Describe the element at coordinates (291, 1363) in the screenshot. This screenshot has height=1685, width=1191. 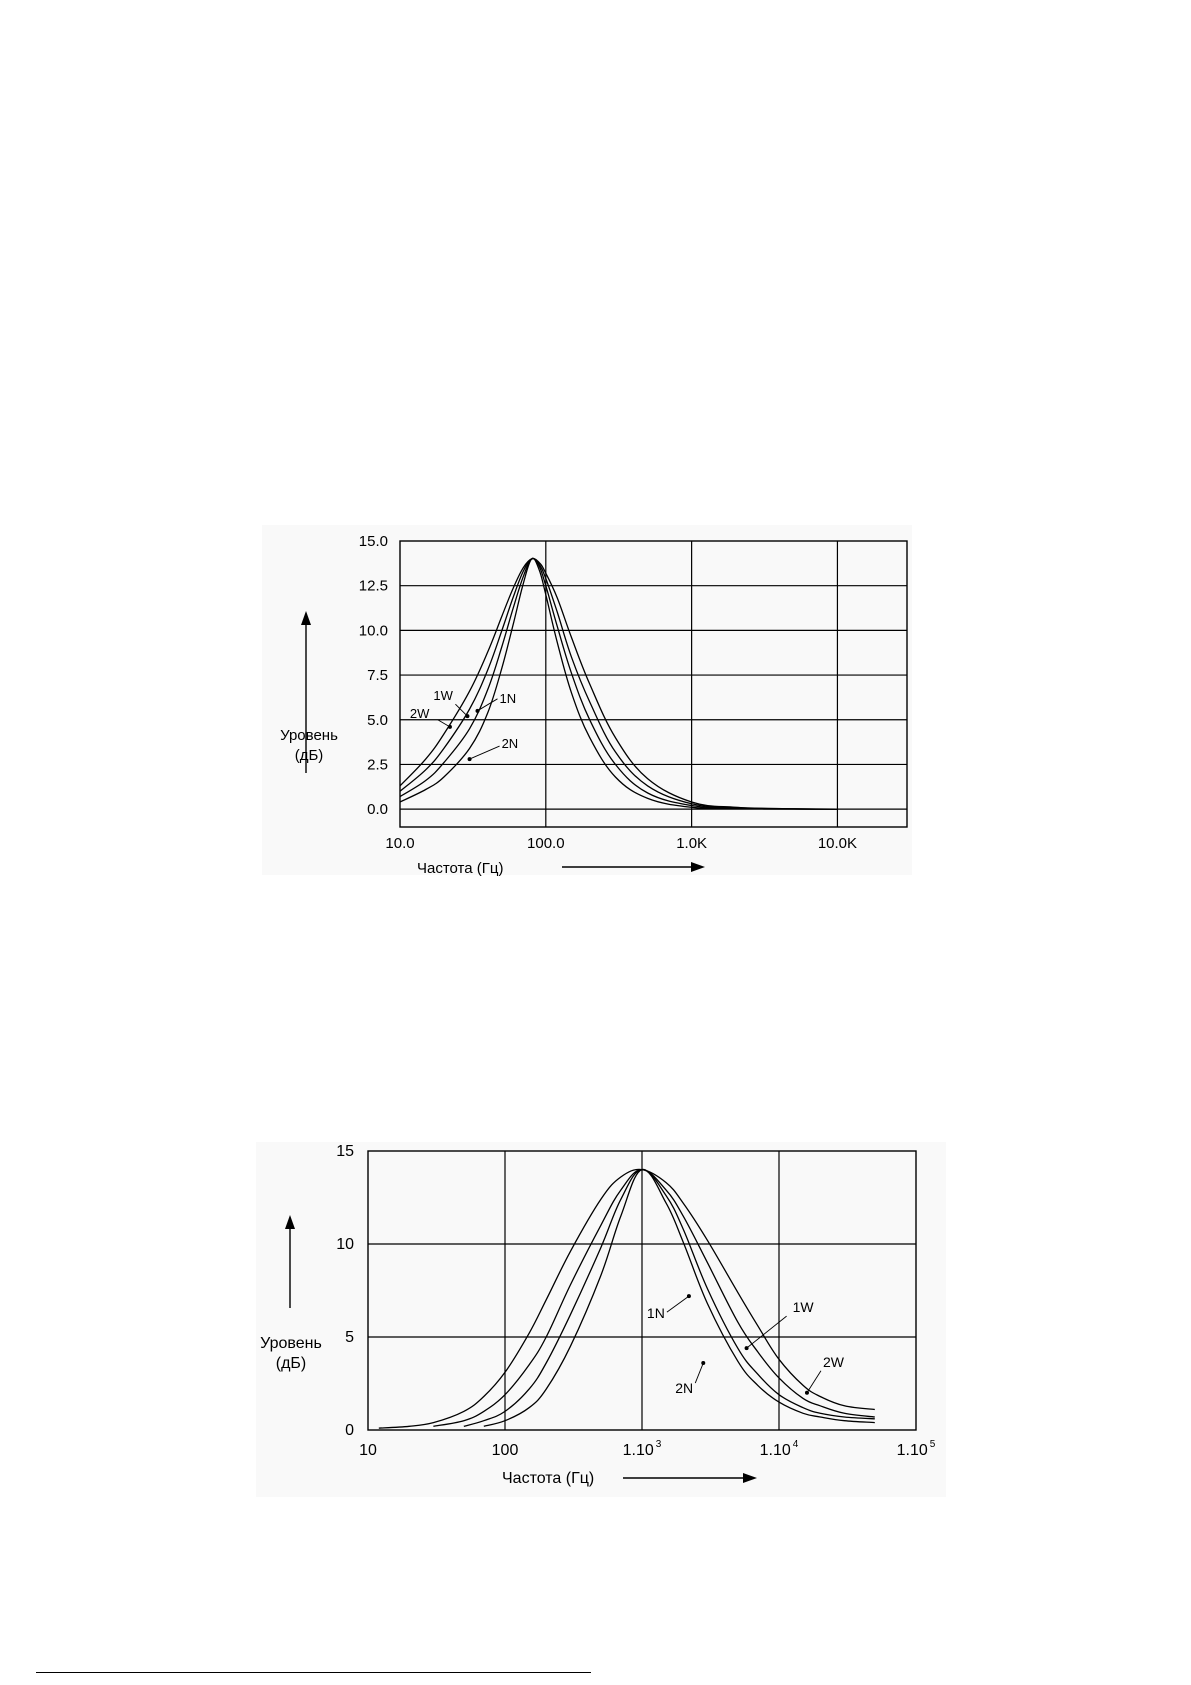
I see `chart2-y-axis-label-line2: (дБ)` at that location.